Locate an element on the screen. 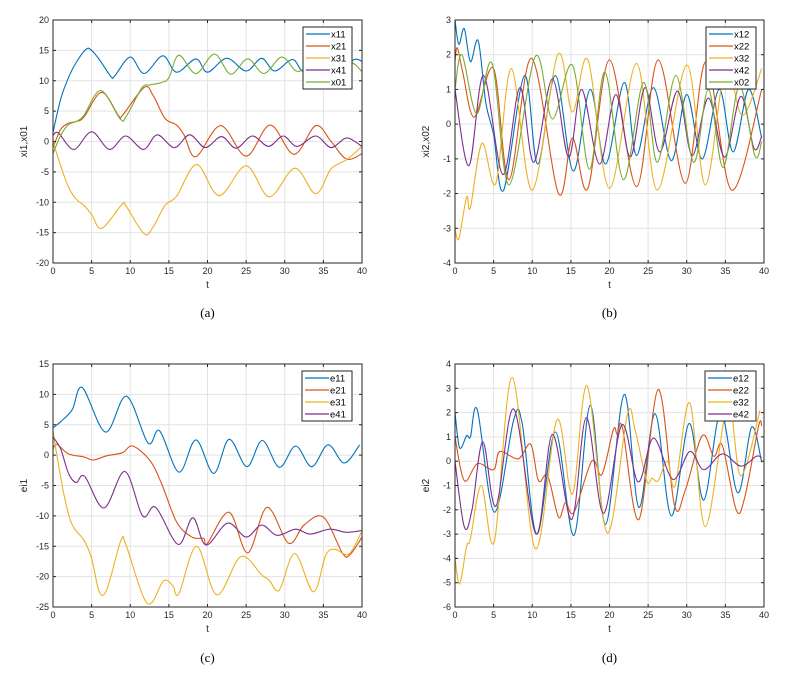 Image resolution: width=803 pixels, height=678 pixels. y-tick-label: -6 is located at coordinates (447, 607).